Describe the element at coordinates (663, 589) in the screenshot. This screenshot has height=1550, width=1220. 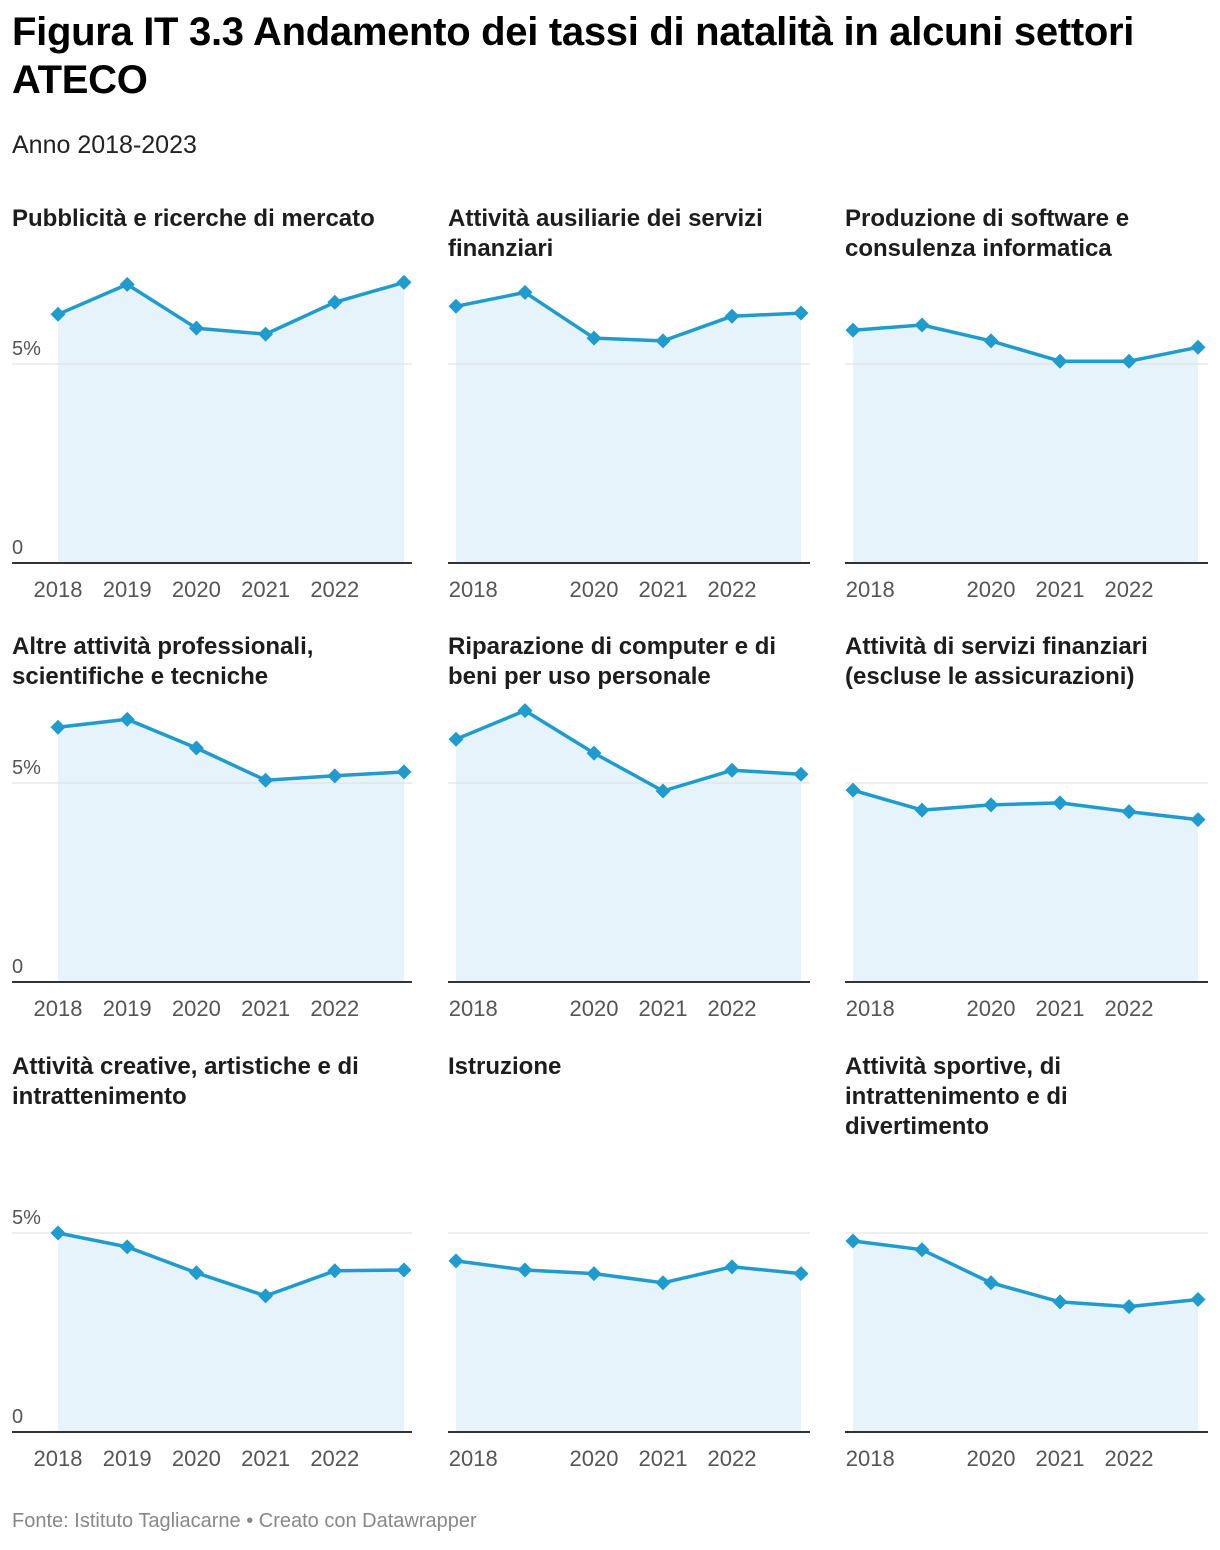
I see `panel-2-xtick-label: 2021` at that location.